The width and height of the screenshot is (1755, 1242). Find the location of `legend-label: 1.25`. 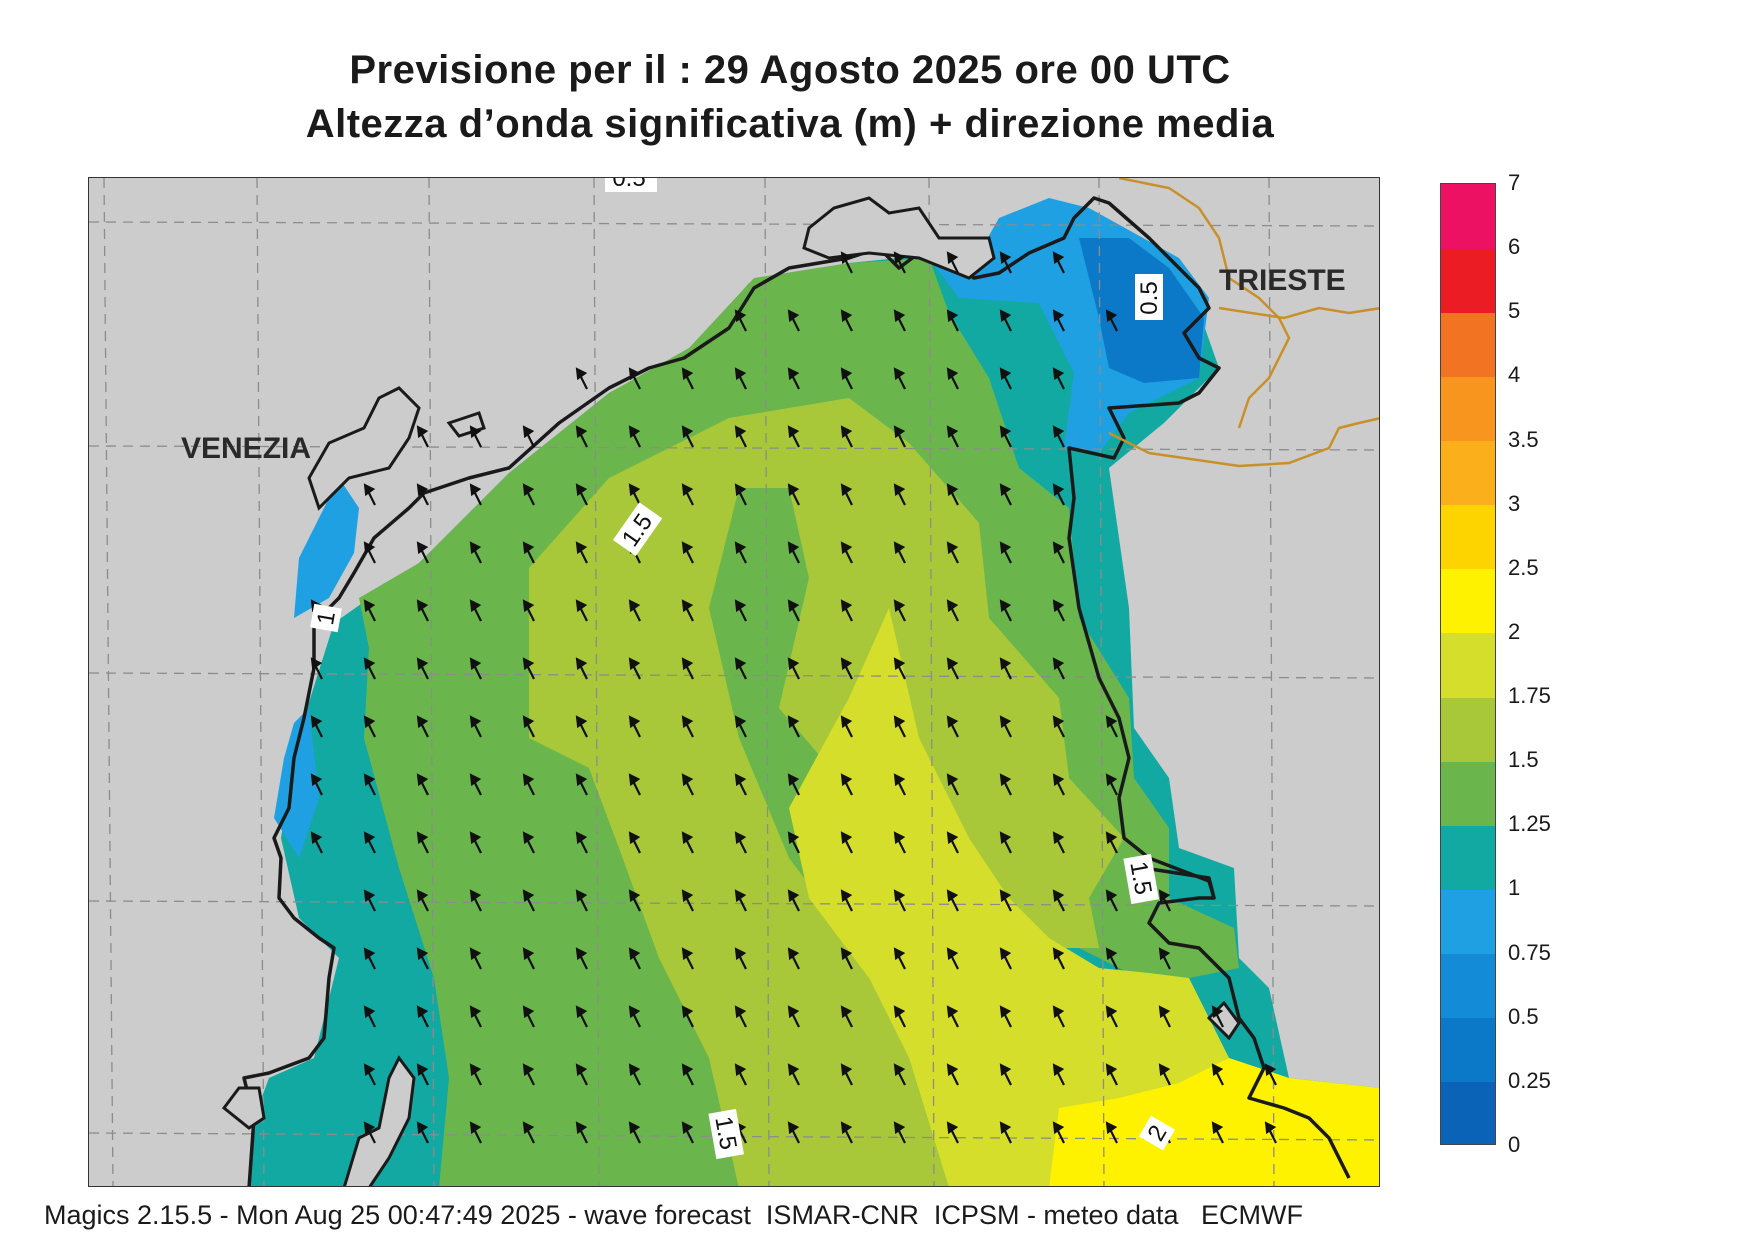

legend-label: 1.25 is located at coordinates (1529, 824).